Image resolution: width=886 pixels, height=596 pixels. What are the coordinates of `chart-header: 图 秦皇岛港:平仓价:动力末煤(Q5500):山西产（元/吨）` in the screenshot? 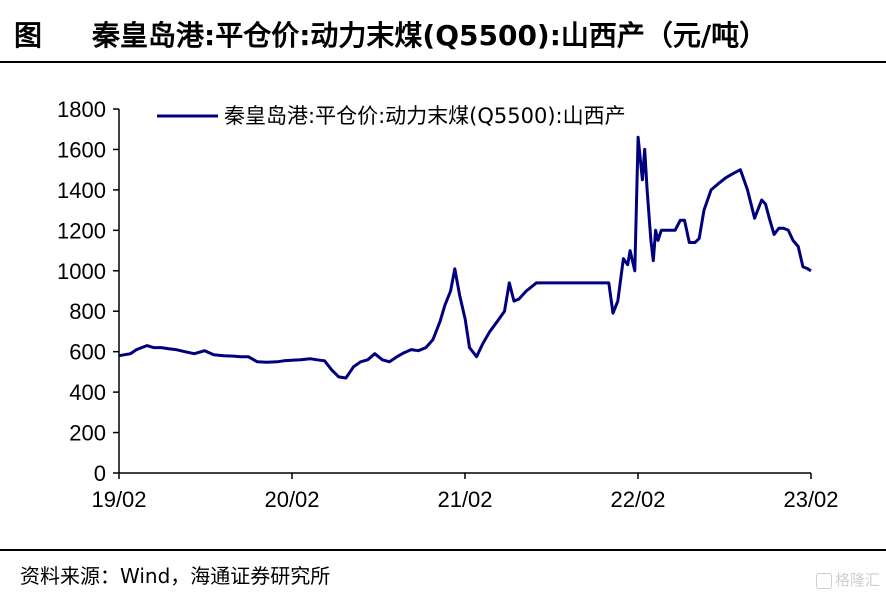 It's located at (443, 32).